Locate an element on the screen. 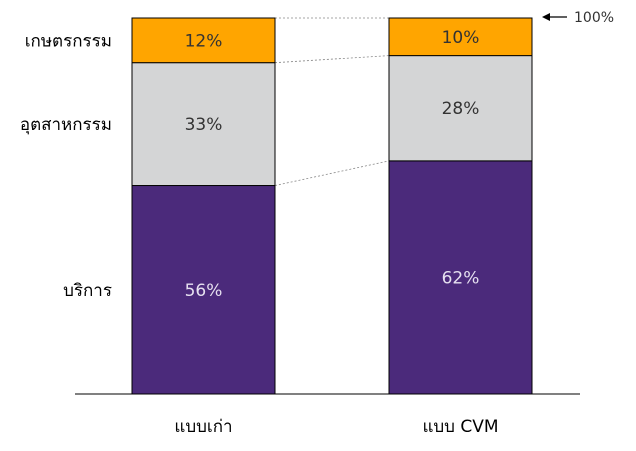 Image resolution: width=636 pixels, height=451 pixels. category-label: แบบเก่า is located at coordinates (203, 427).